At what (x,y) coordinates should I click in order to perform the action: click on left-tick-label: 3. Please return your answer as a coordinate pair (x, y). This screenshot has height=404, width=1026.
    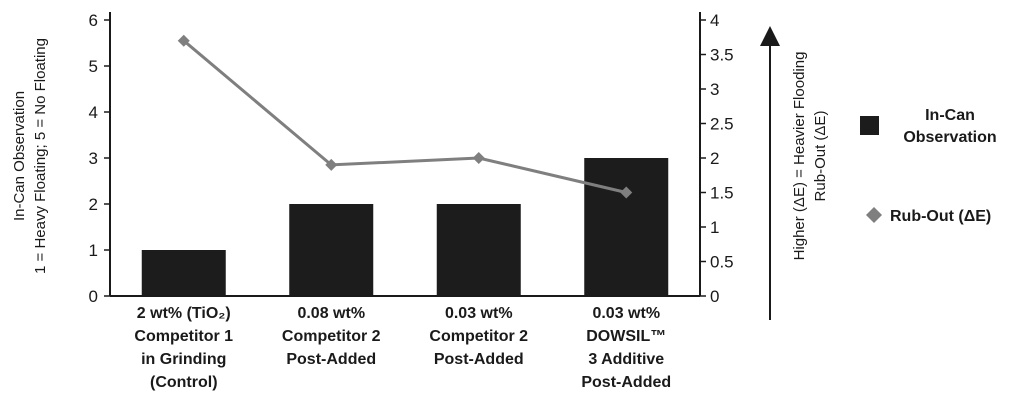
    Looking at the image, I should click on (93, 158).